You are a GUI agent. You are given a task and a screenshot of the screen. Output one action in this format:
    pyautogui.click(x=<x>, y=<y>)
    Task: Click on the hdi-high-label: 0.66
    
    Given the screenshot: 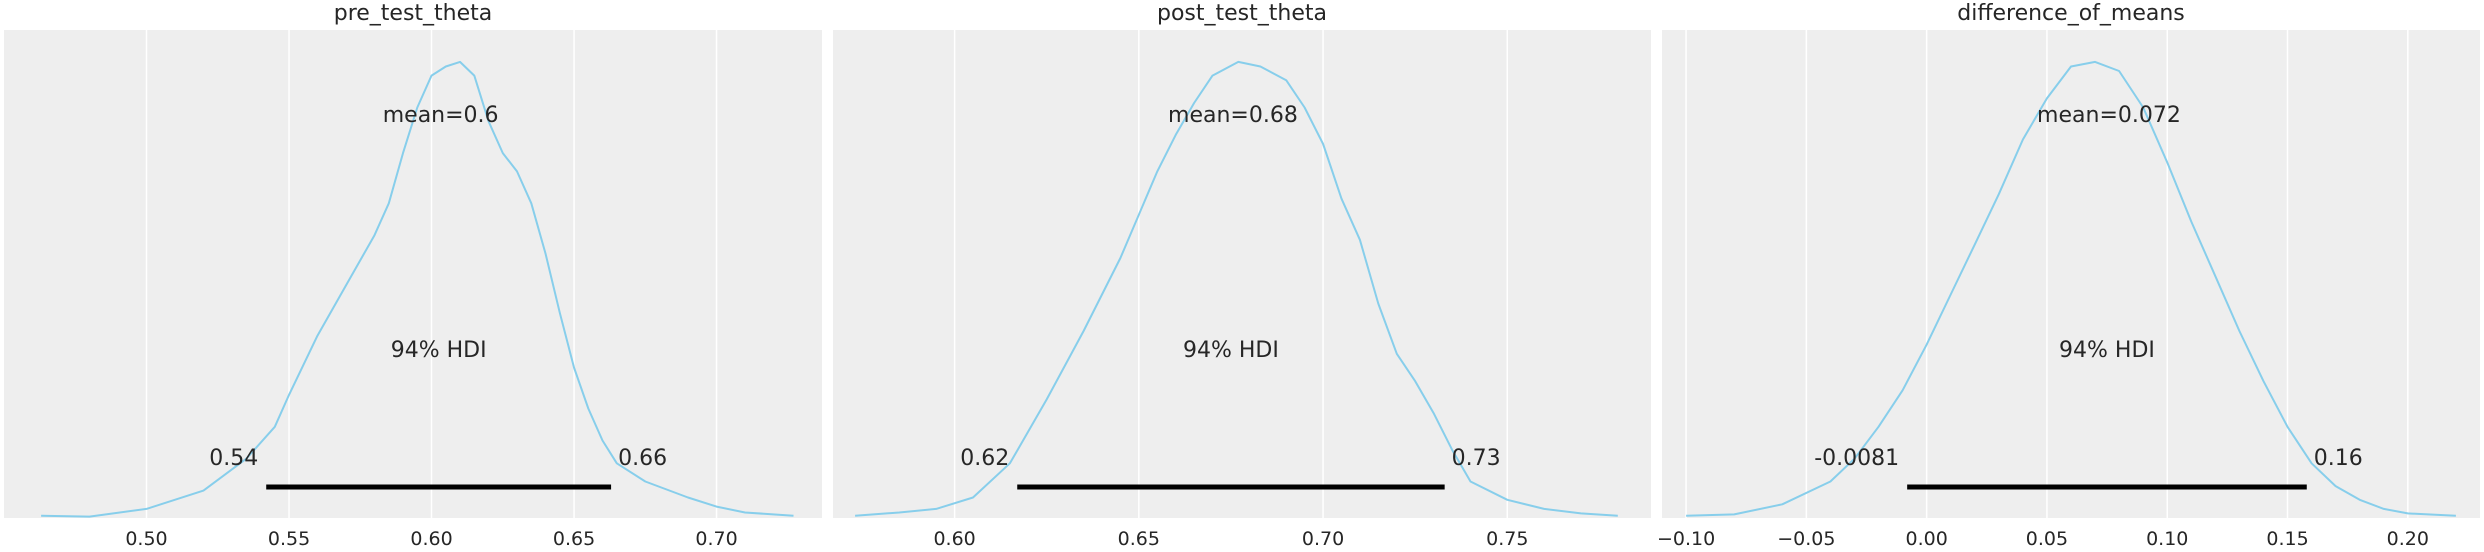 What is the action you would take?
    pyautogui.click(x=642, y=458)
    